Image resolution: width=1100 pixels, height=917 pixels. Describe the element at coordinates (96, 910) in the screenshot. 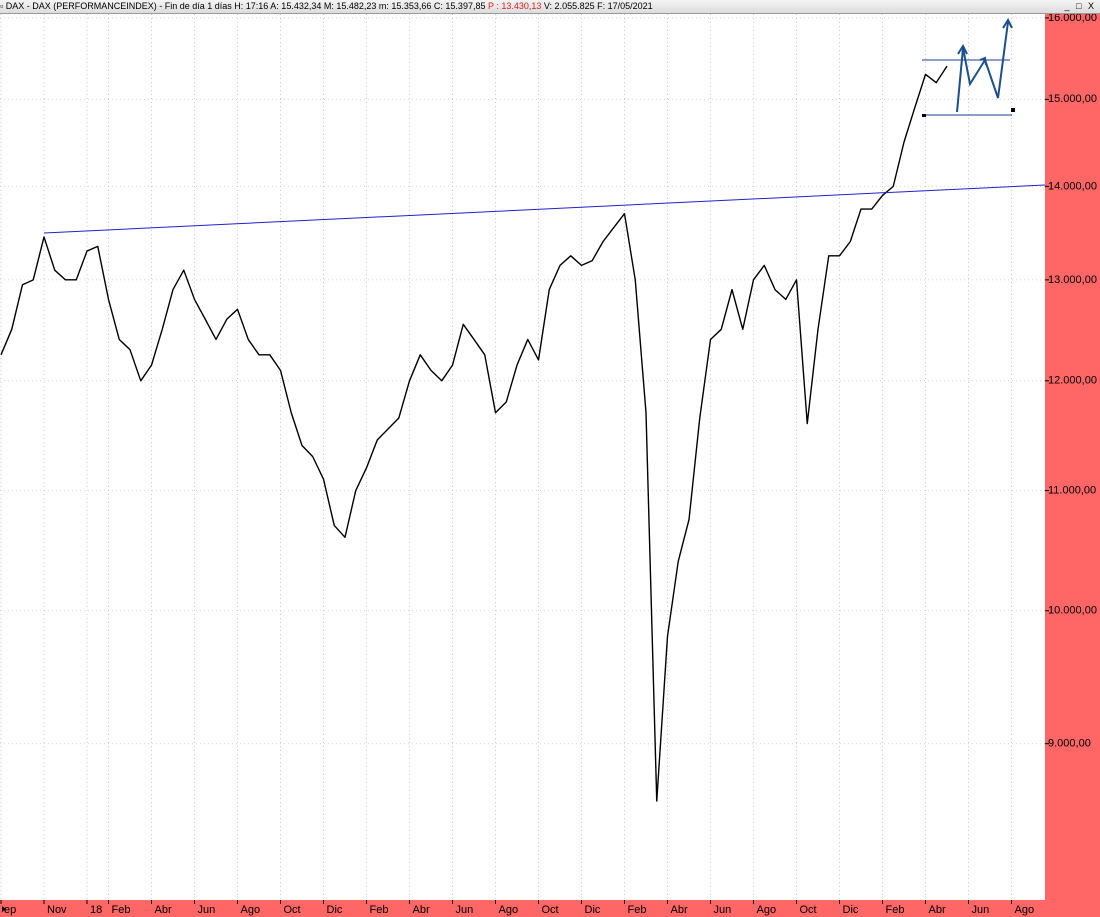

I see `x-tick-label: 18` at that location.